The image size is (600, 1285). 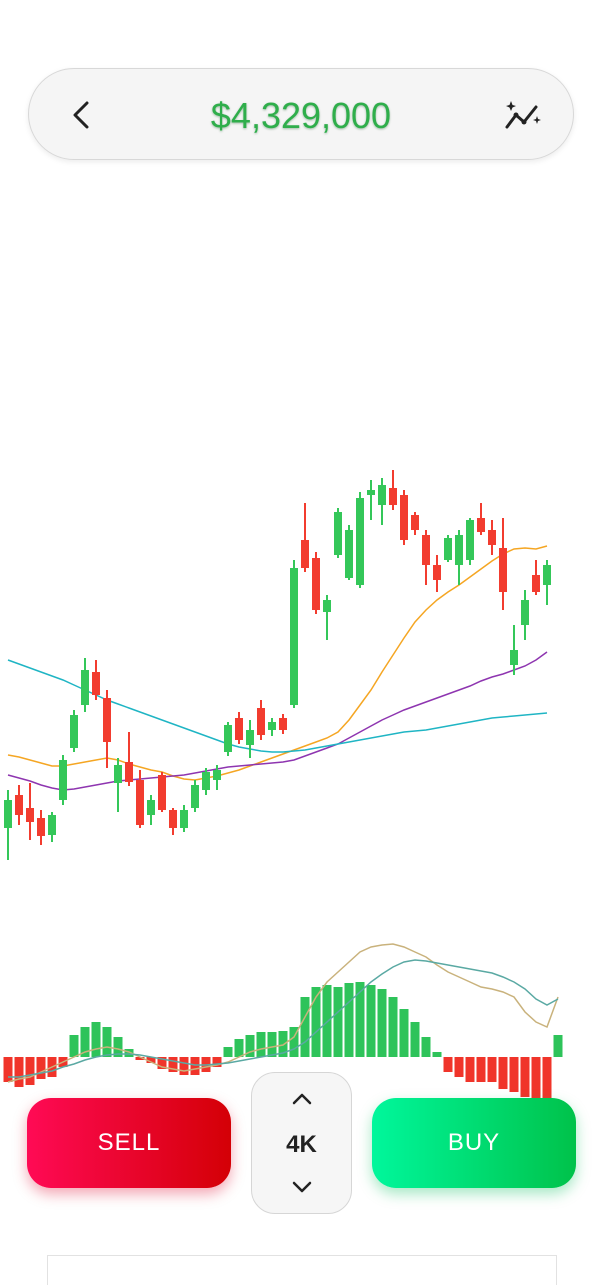 What do you see at coordinates (81, 115) in the screenshot?
I see `back-button` at bounding box center [81, 115].